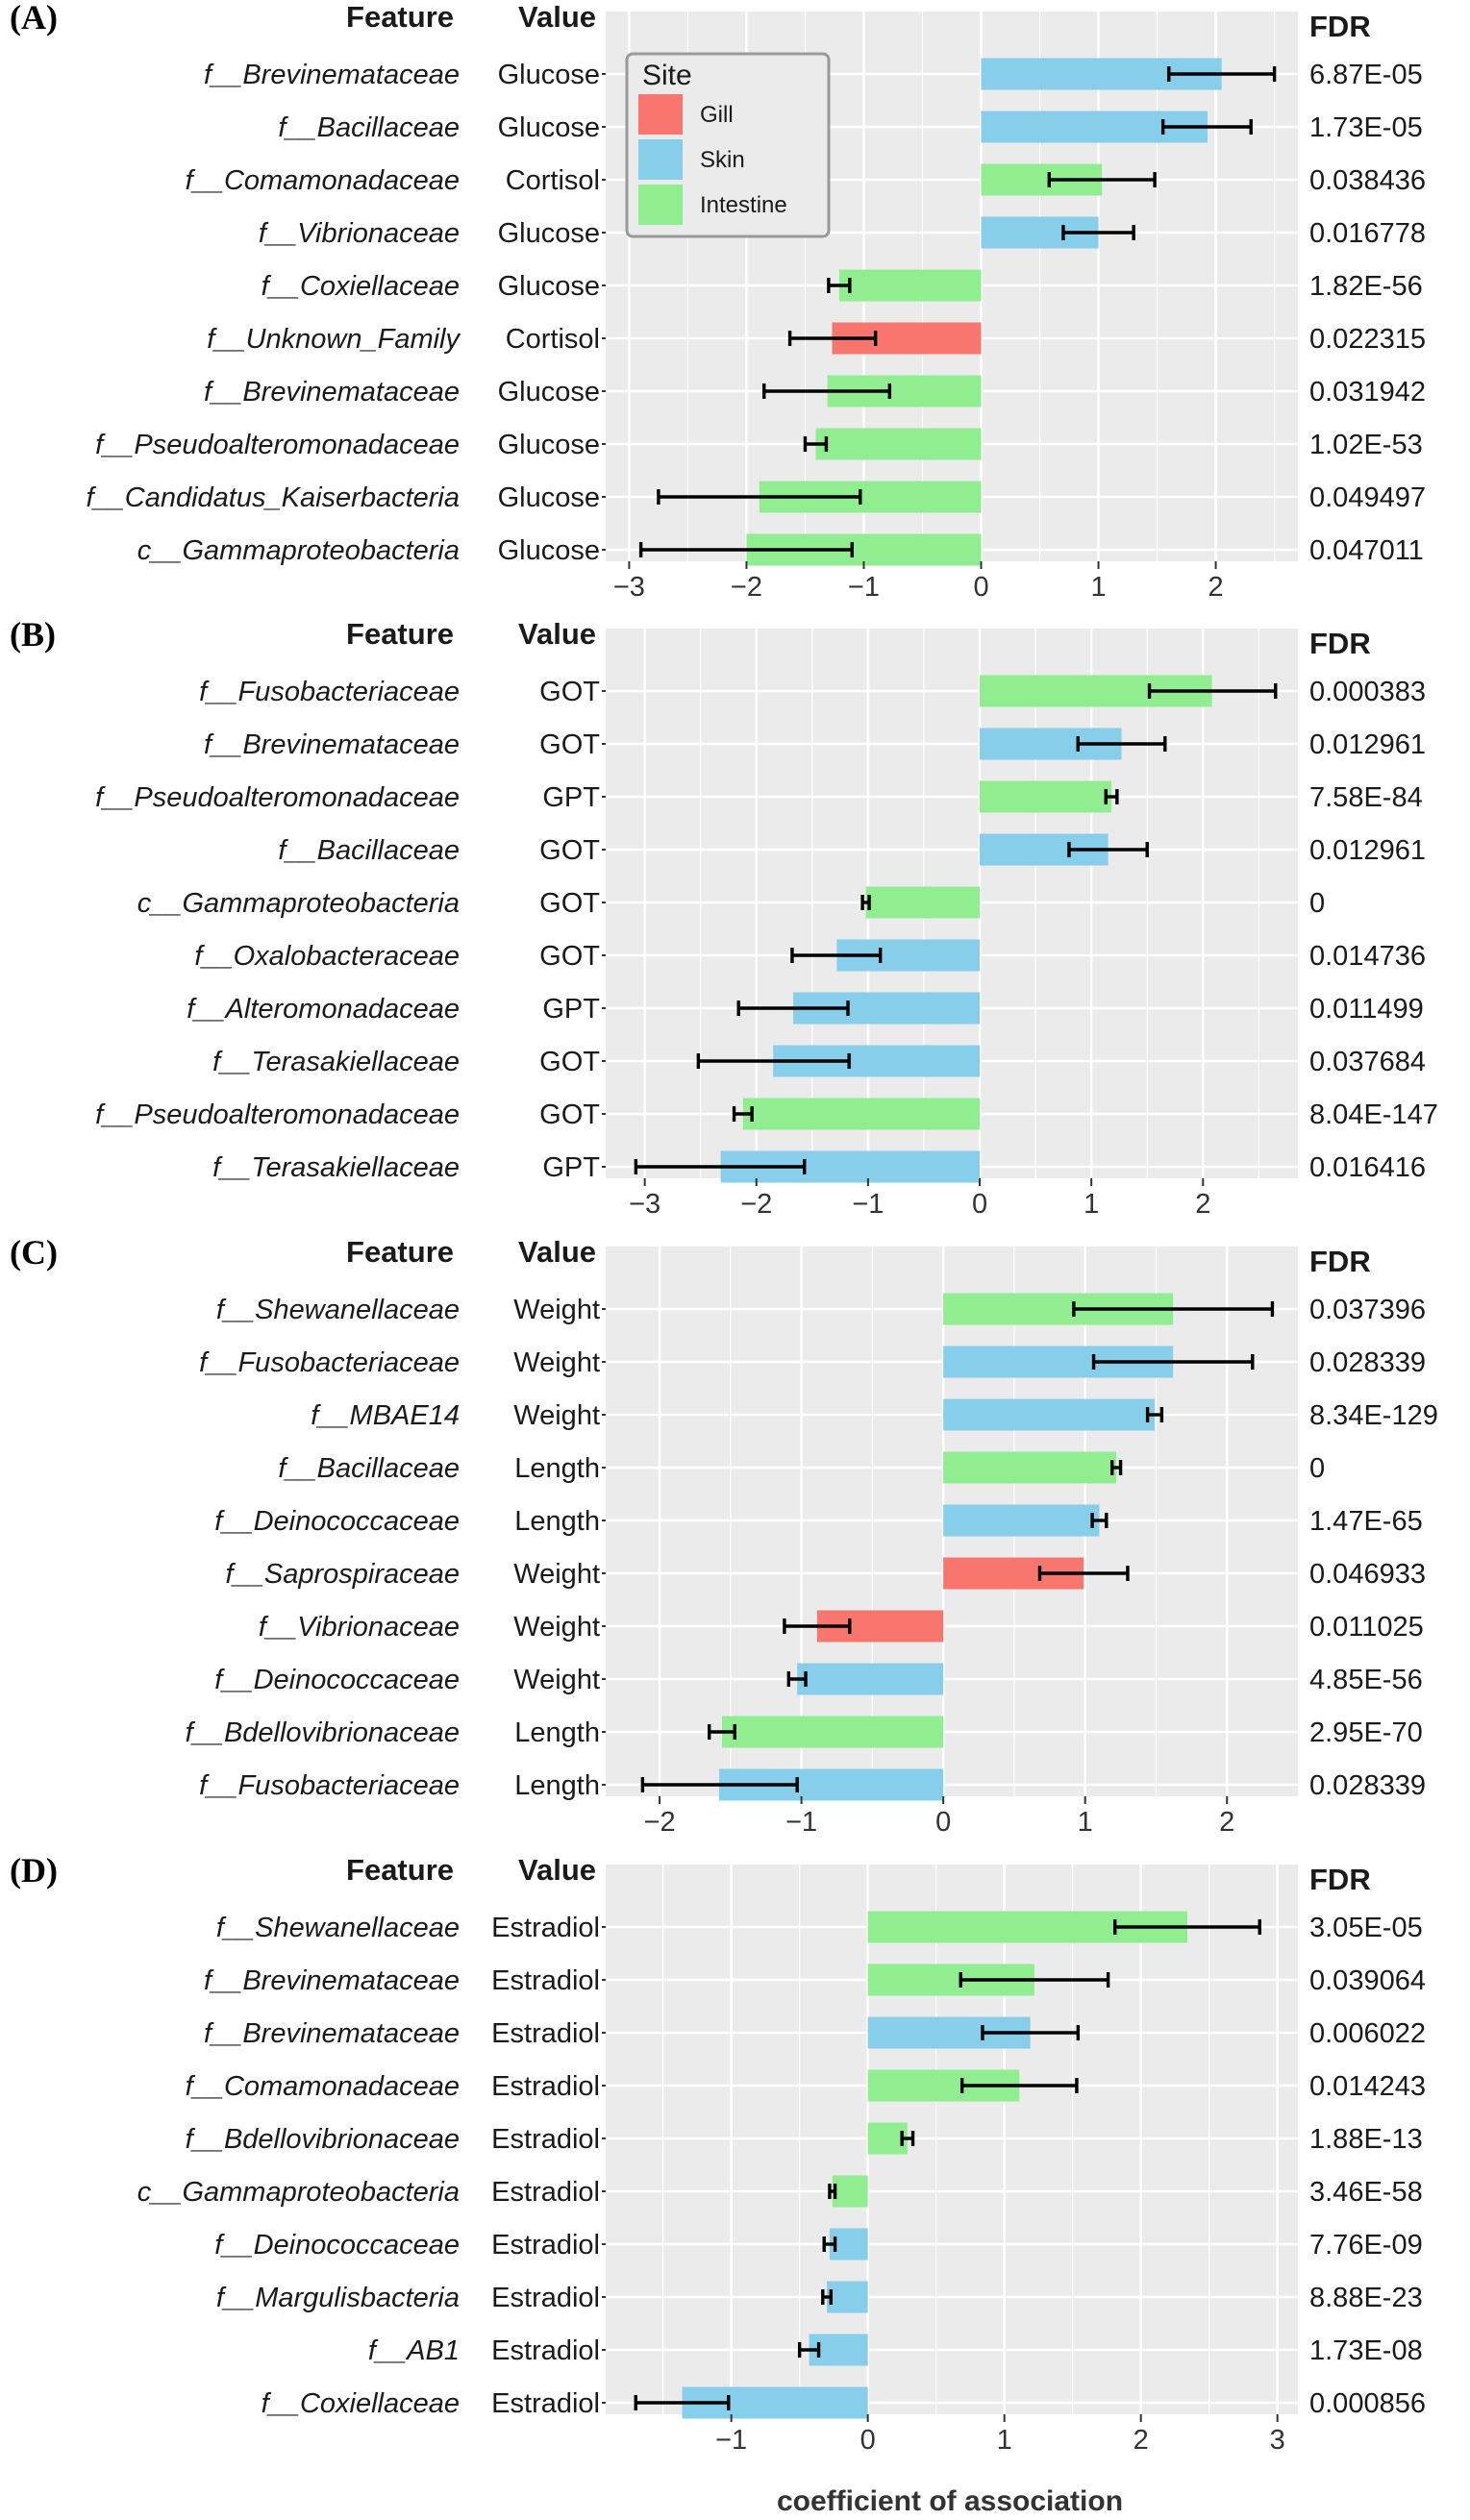  Describe the element at coordinates (1367, 180) in the screenshot. I see `fdr-value: 0.038436` at that location.